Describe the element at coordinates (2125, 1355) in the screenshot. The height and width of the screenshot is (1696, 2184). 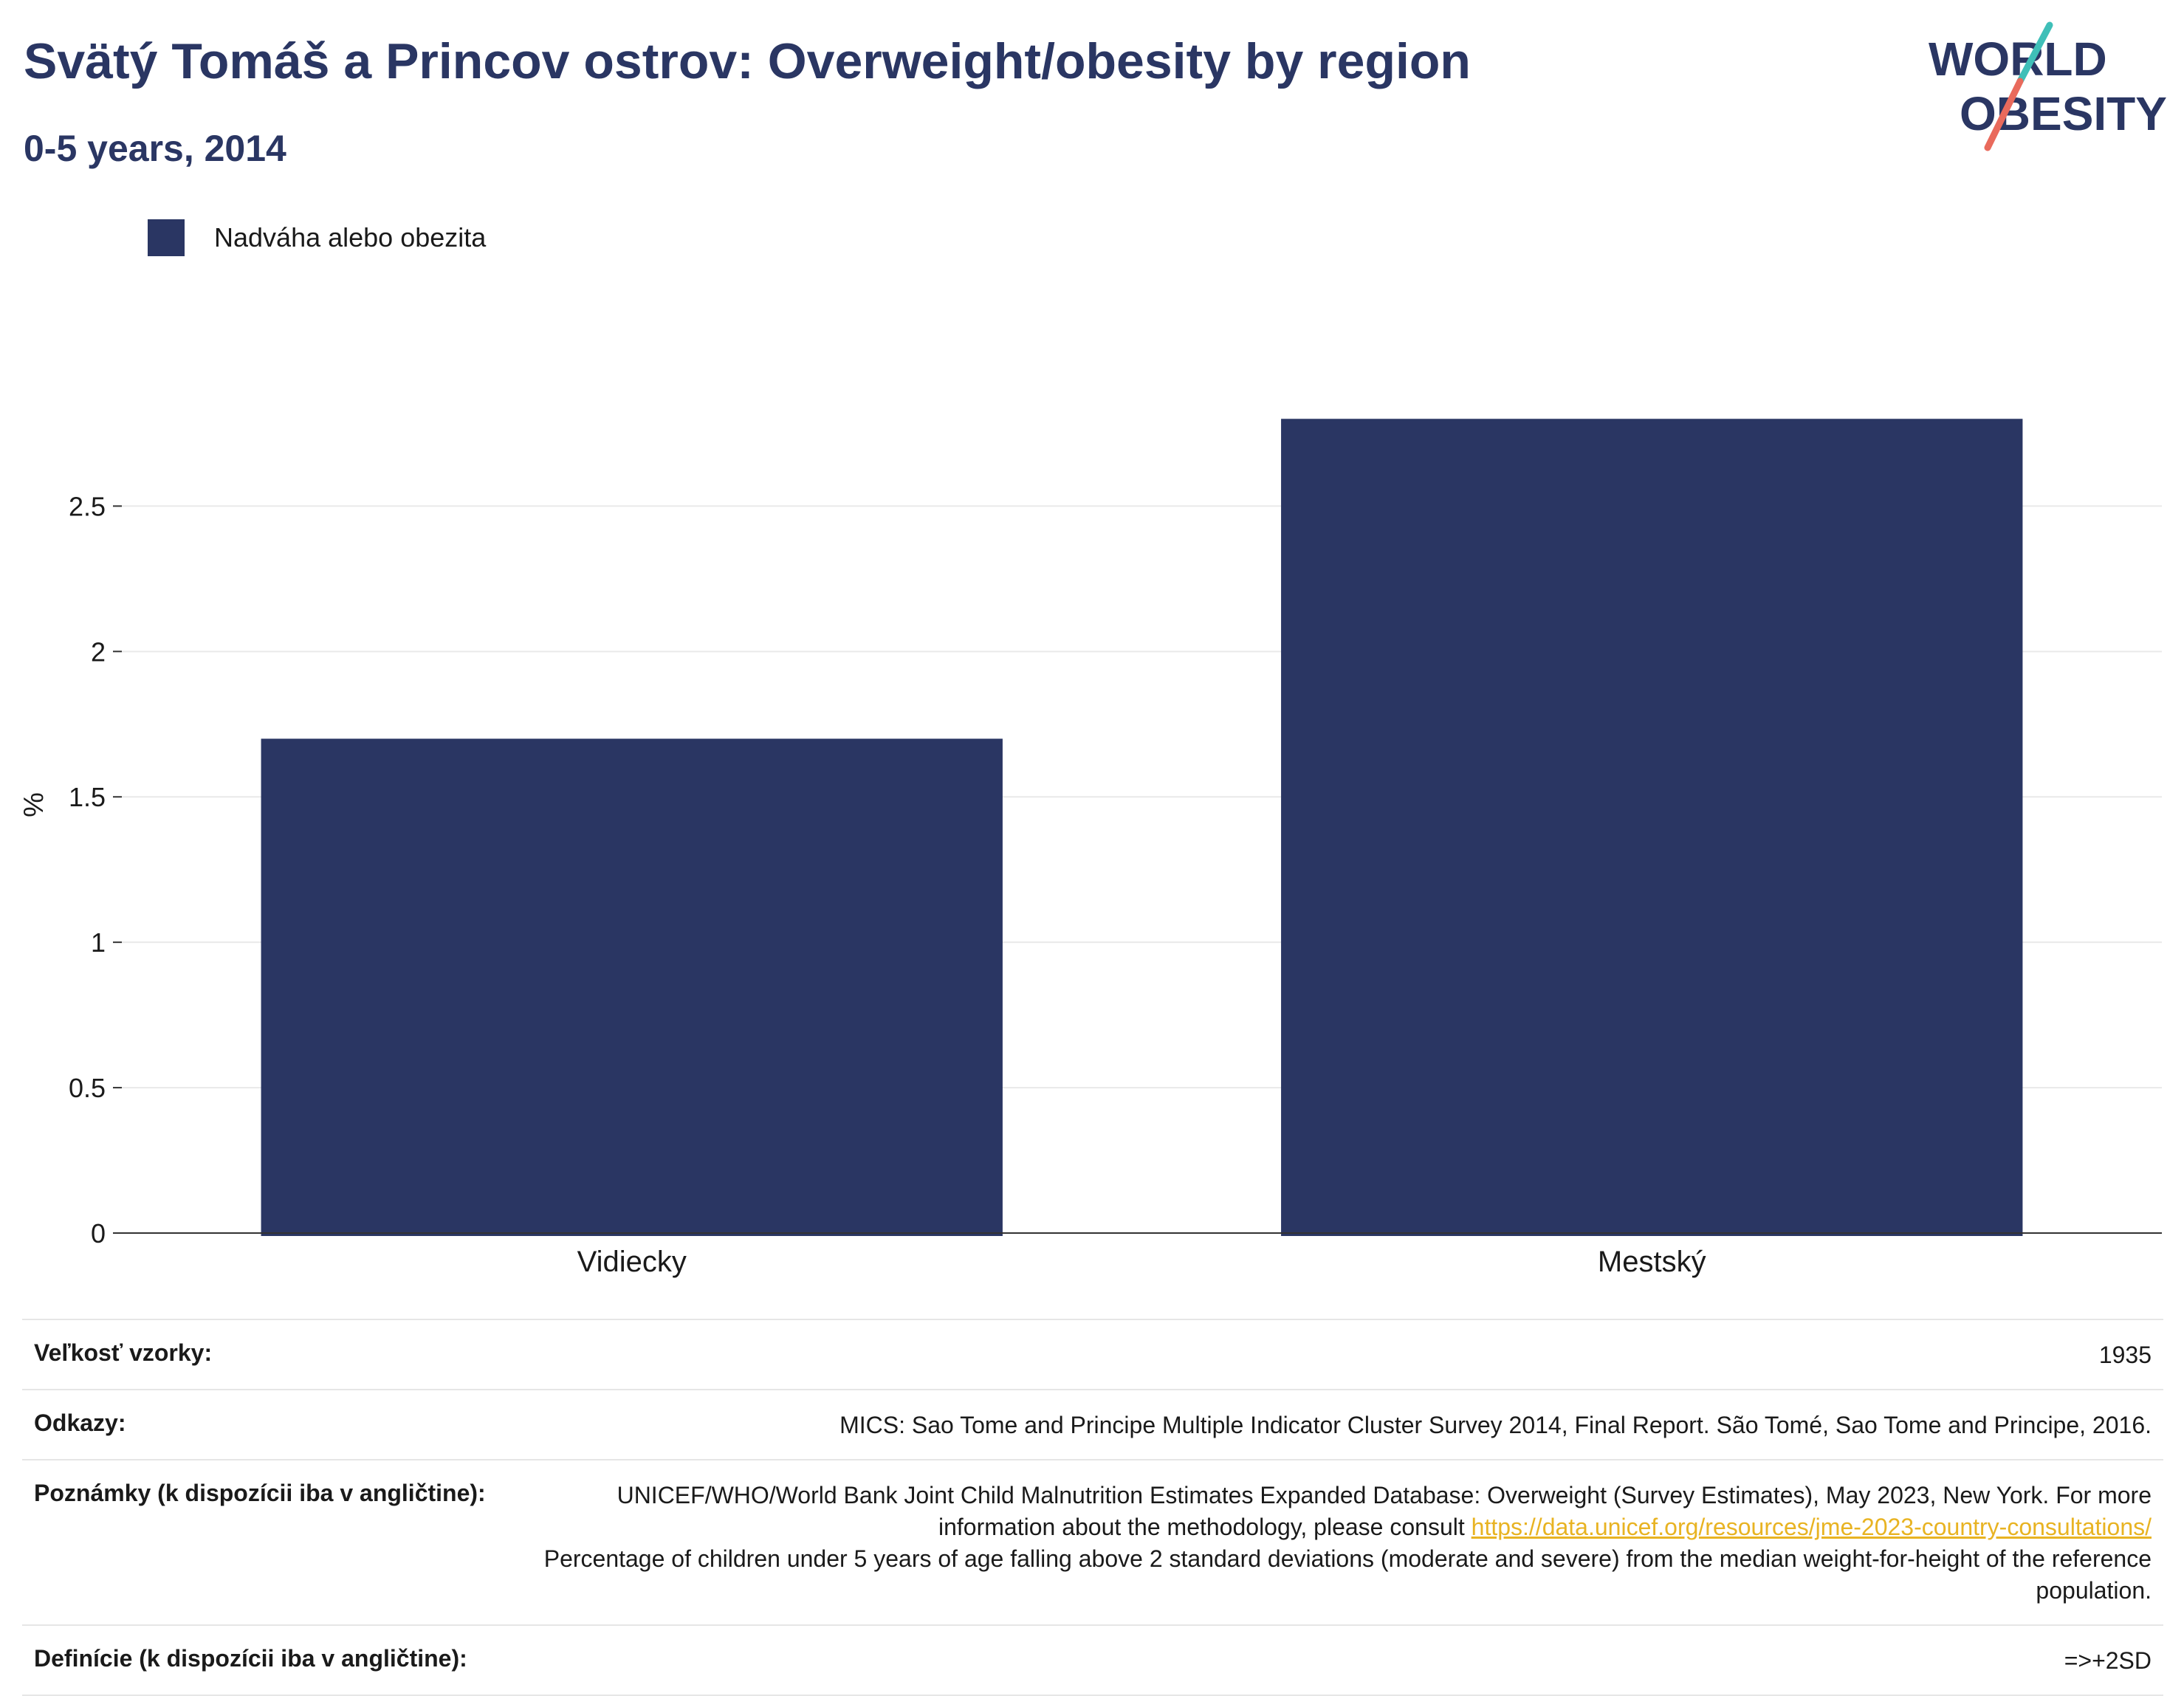
I see `sample-size-value: 1935` at that location.